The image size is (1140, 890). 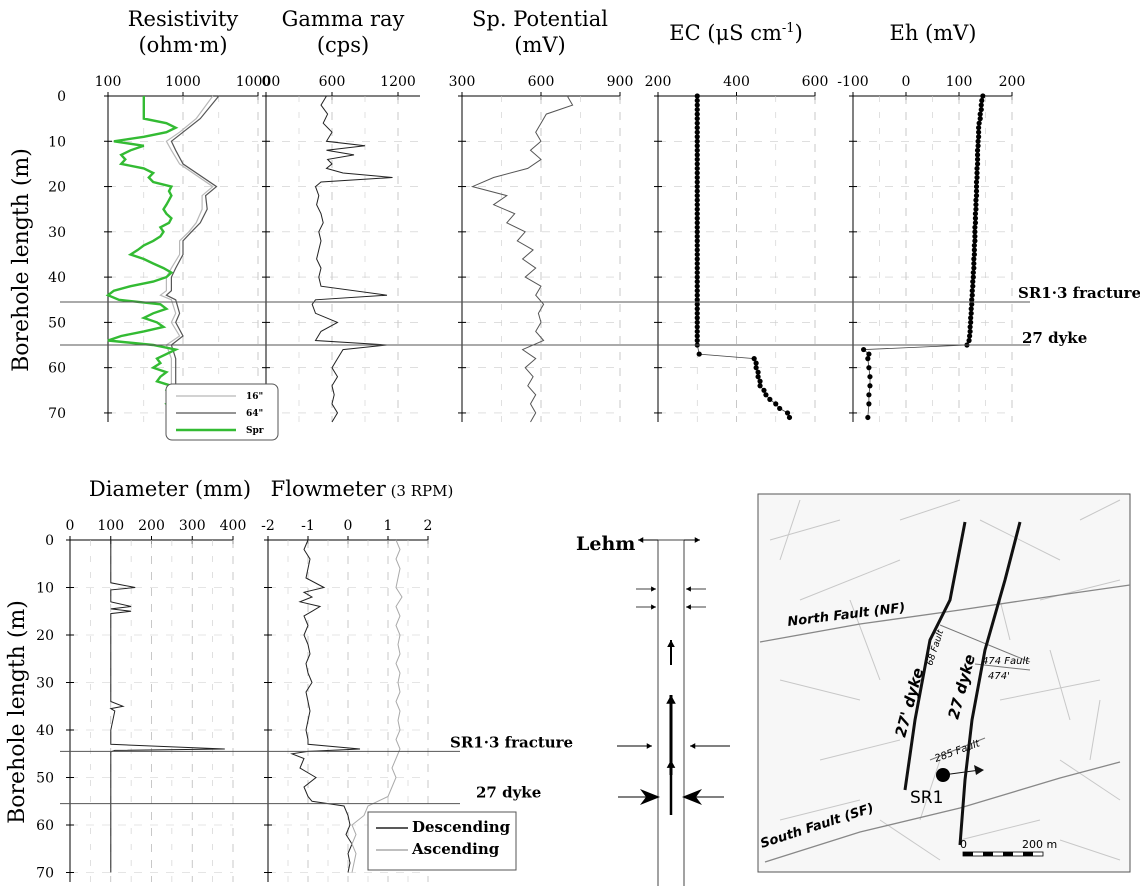 What do you see at coordinates (1039, 844) in the screenshot?
I see `scale-label-200: 200 m` at bounding box center [1039, 844].